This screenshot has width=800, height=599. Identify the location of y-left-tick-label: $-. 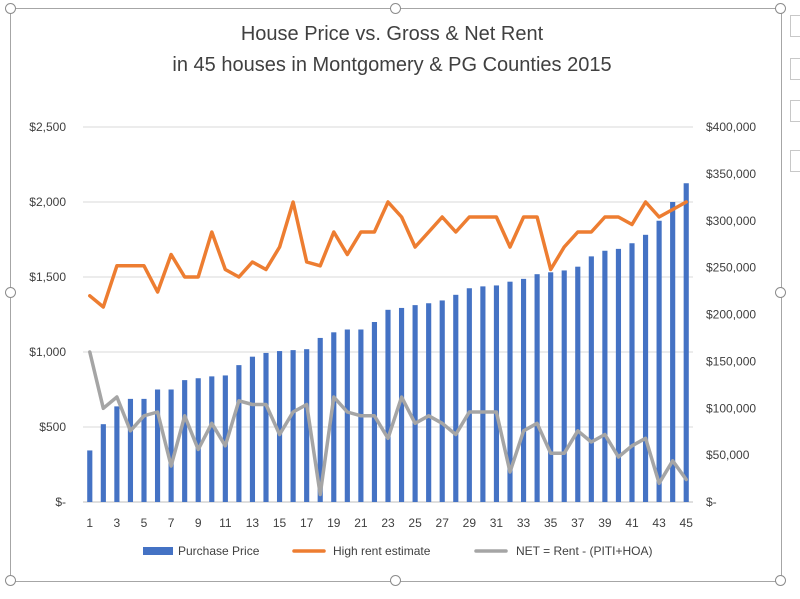
(60, 502).